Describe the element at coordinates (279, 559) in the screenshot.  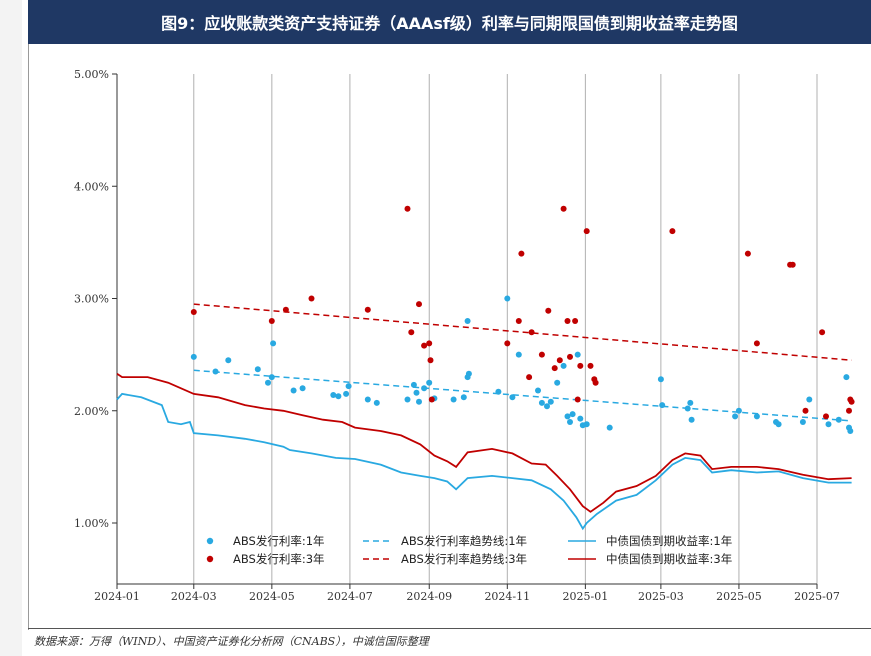
I see `legend-label: ABS发行利率:3年` at that location.